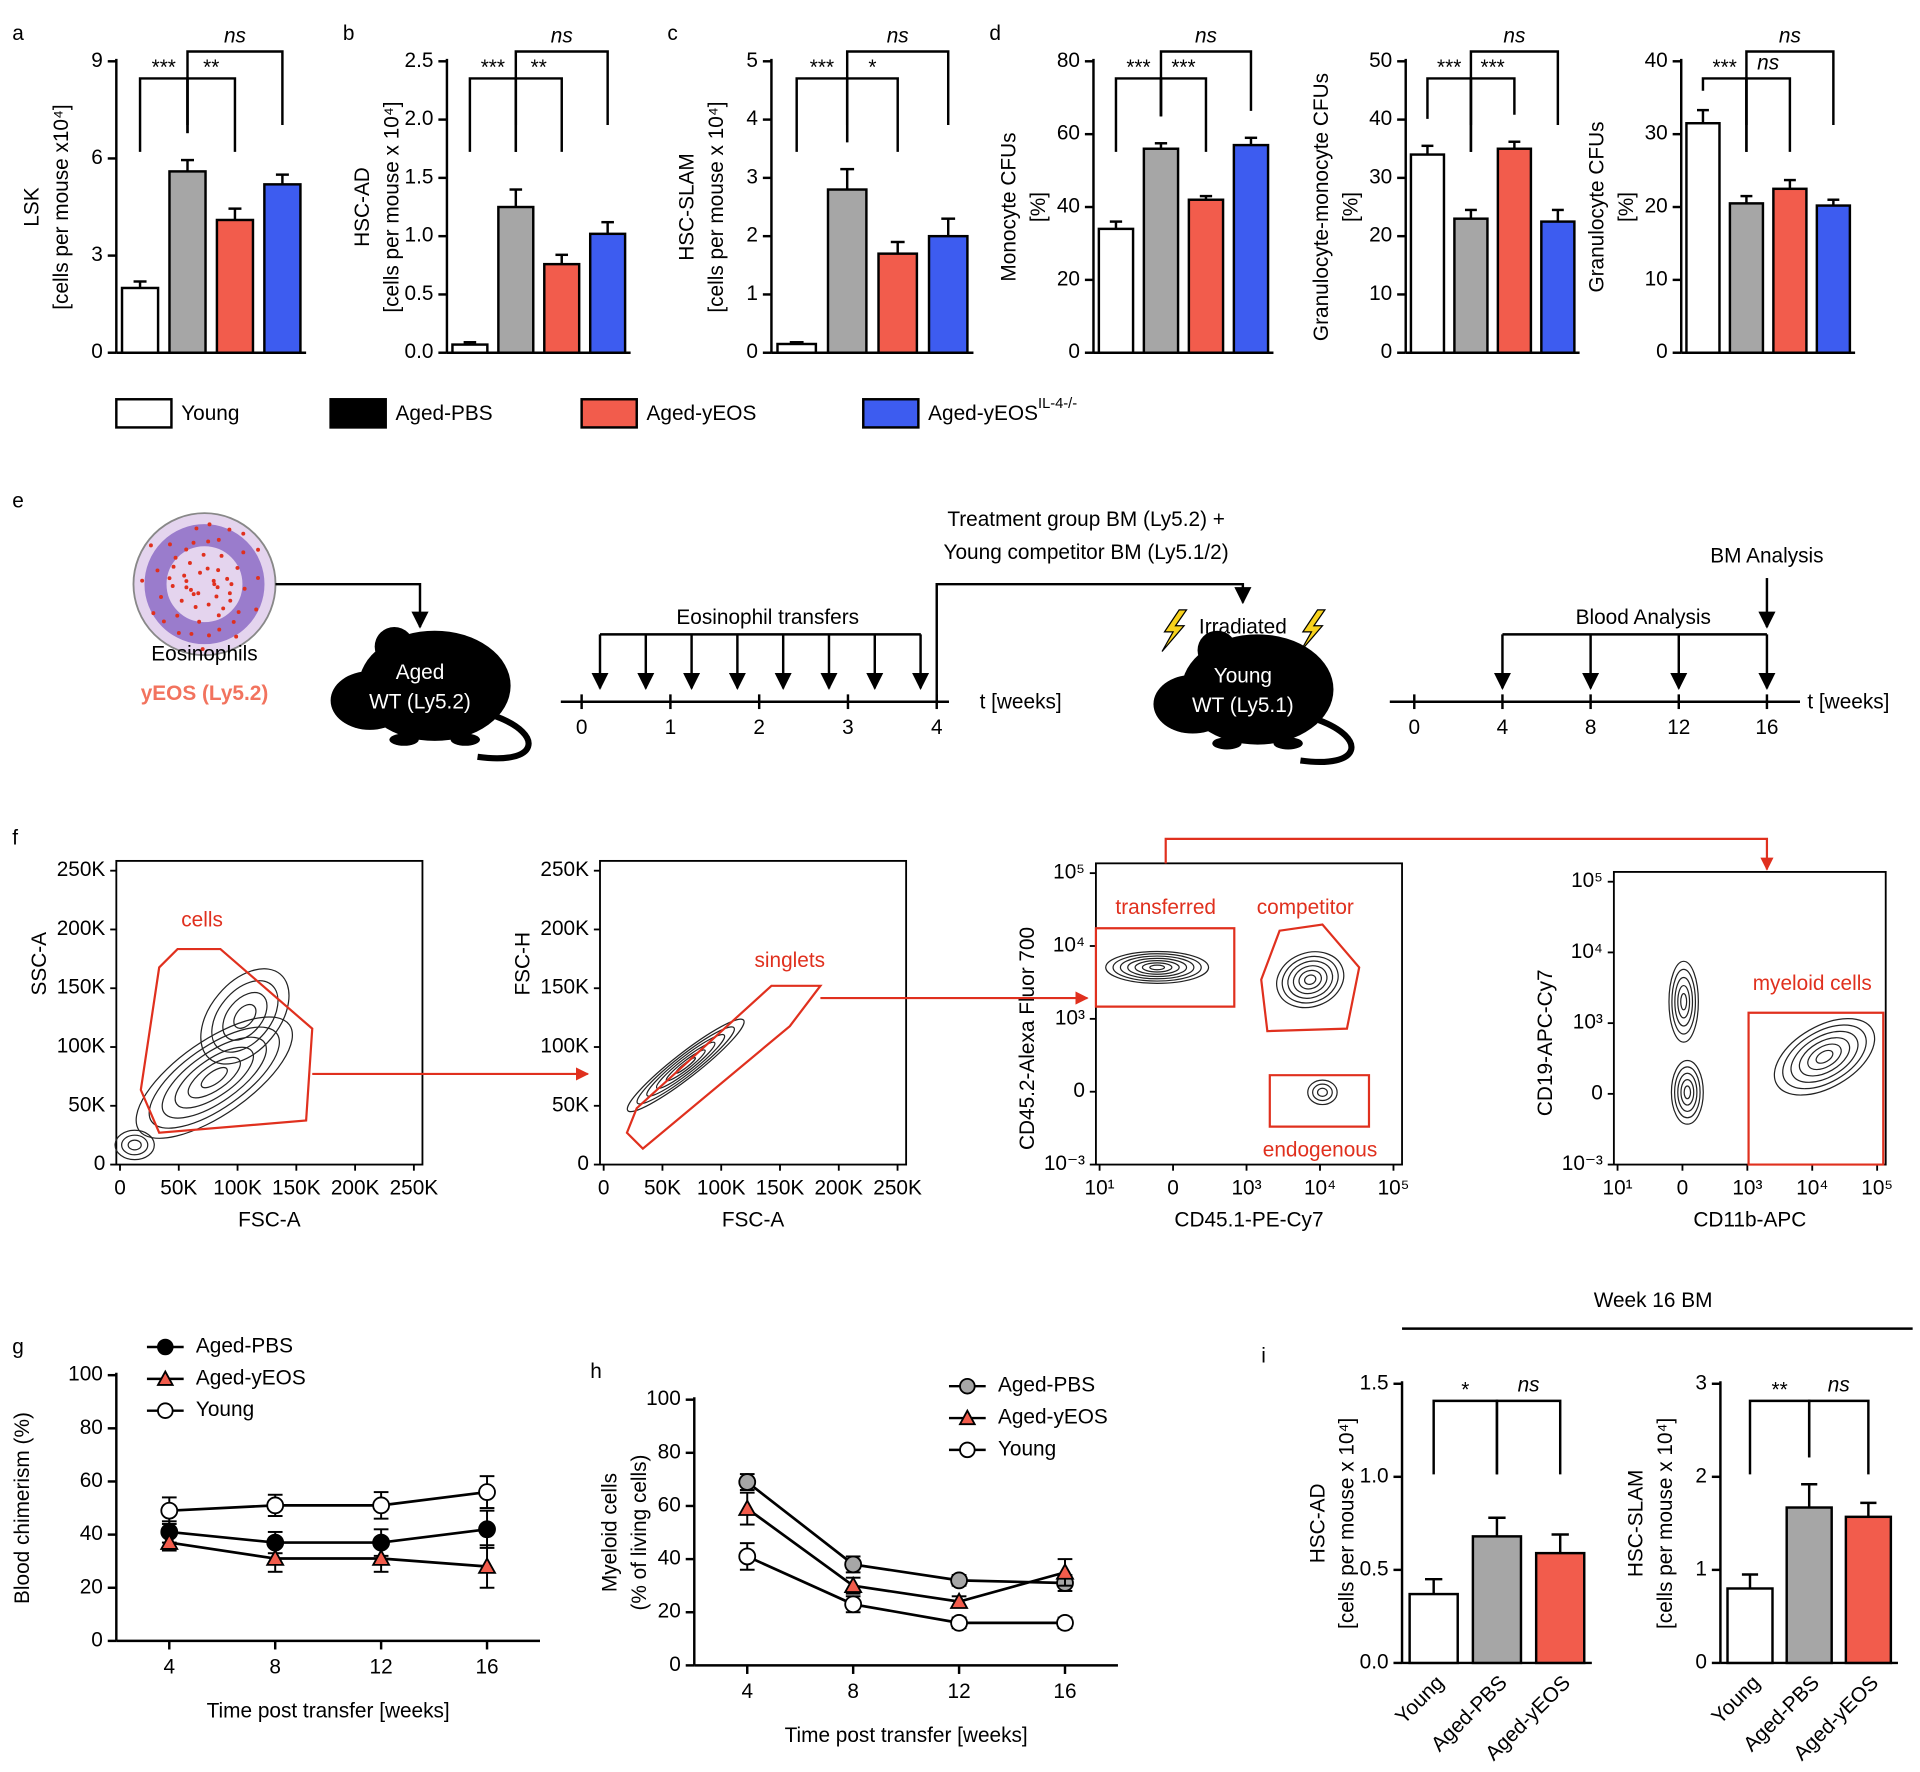 The width and height of the screenshot is (1920, 1772). What do you see at coordinates (1380, 60) in the screenshot?
I see `y-tick-label: 50` at bounding box center [1380, 60].